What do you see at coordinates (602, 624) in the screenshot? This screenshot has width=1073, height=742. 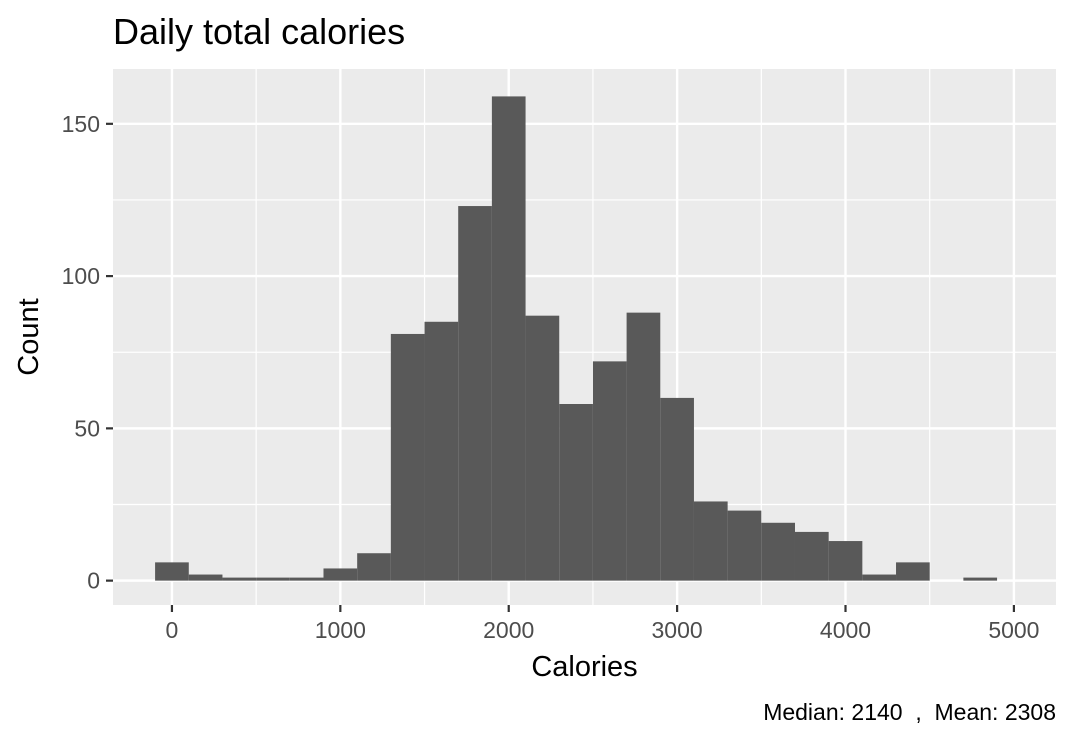 I see `x-axis: 0 1000 2000 3000 4000 5000` at bounding box center [602, 624].